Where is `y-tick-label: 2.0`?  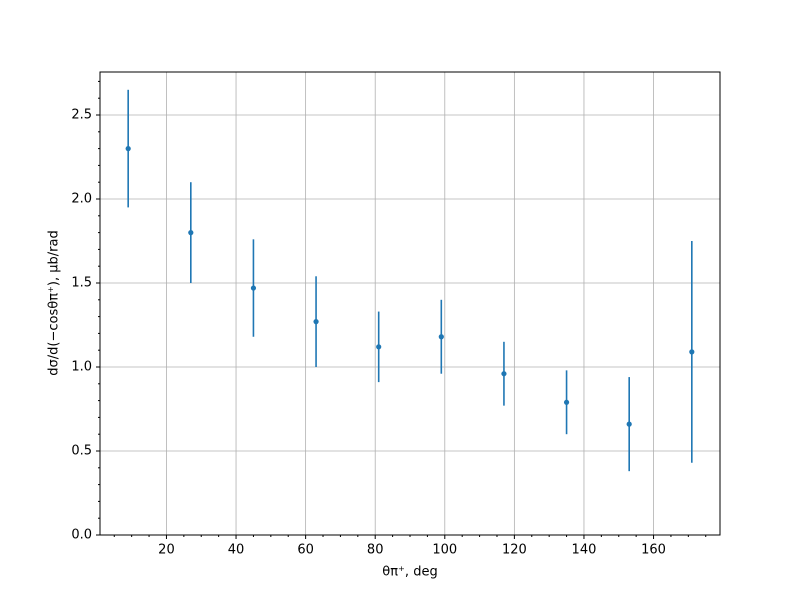 y-tick-label: 2.0 is located at coordinates (81, 199).